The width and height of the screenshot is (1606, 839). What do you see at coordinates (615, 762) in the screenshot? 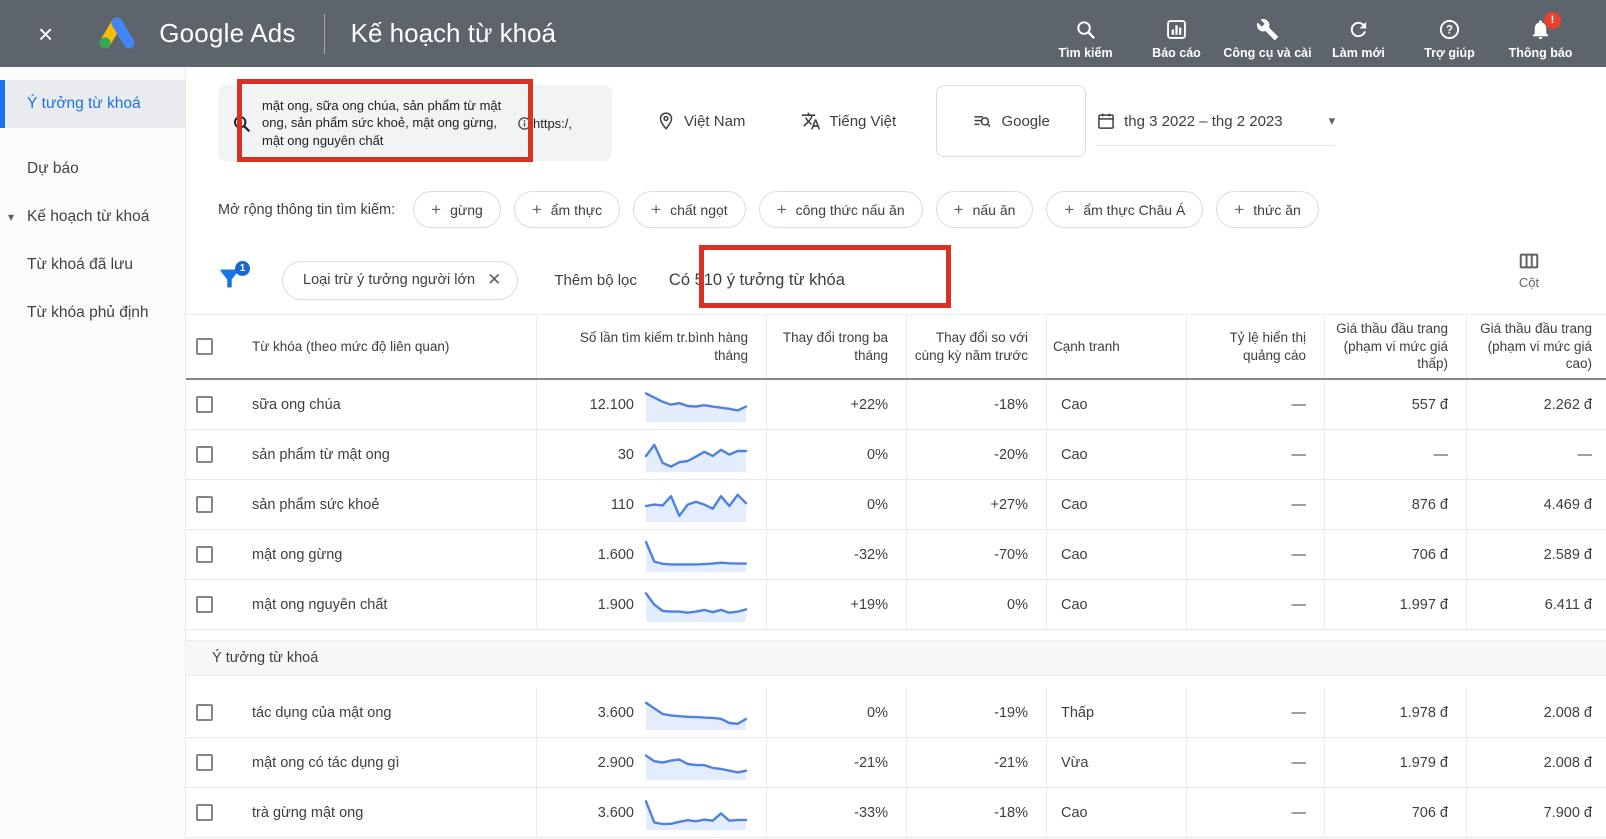
I see `search-volume: 2.900` at bounding box center [615, 762].